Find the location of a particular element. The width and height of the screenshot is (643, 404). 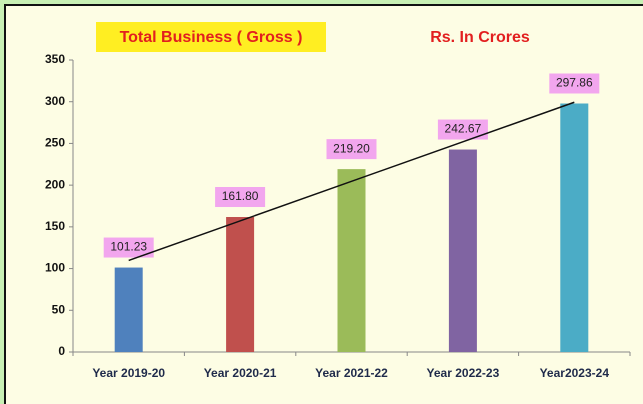

y-tick-label: 300 is located at coordinates (55, 101).